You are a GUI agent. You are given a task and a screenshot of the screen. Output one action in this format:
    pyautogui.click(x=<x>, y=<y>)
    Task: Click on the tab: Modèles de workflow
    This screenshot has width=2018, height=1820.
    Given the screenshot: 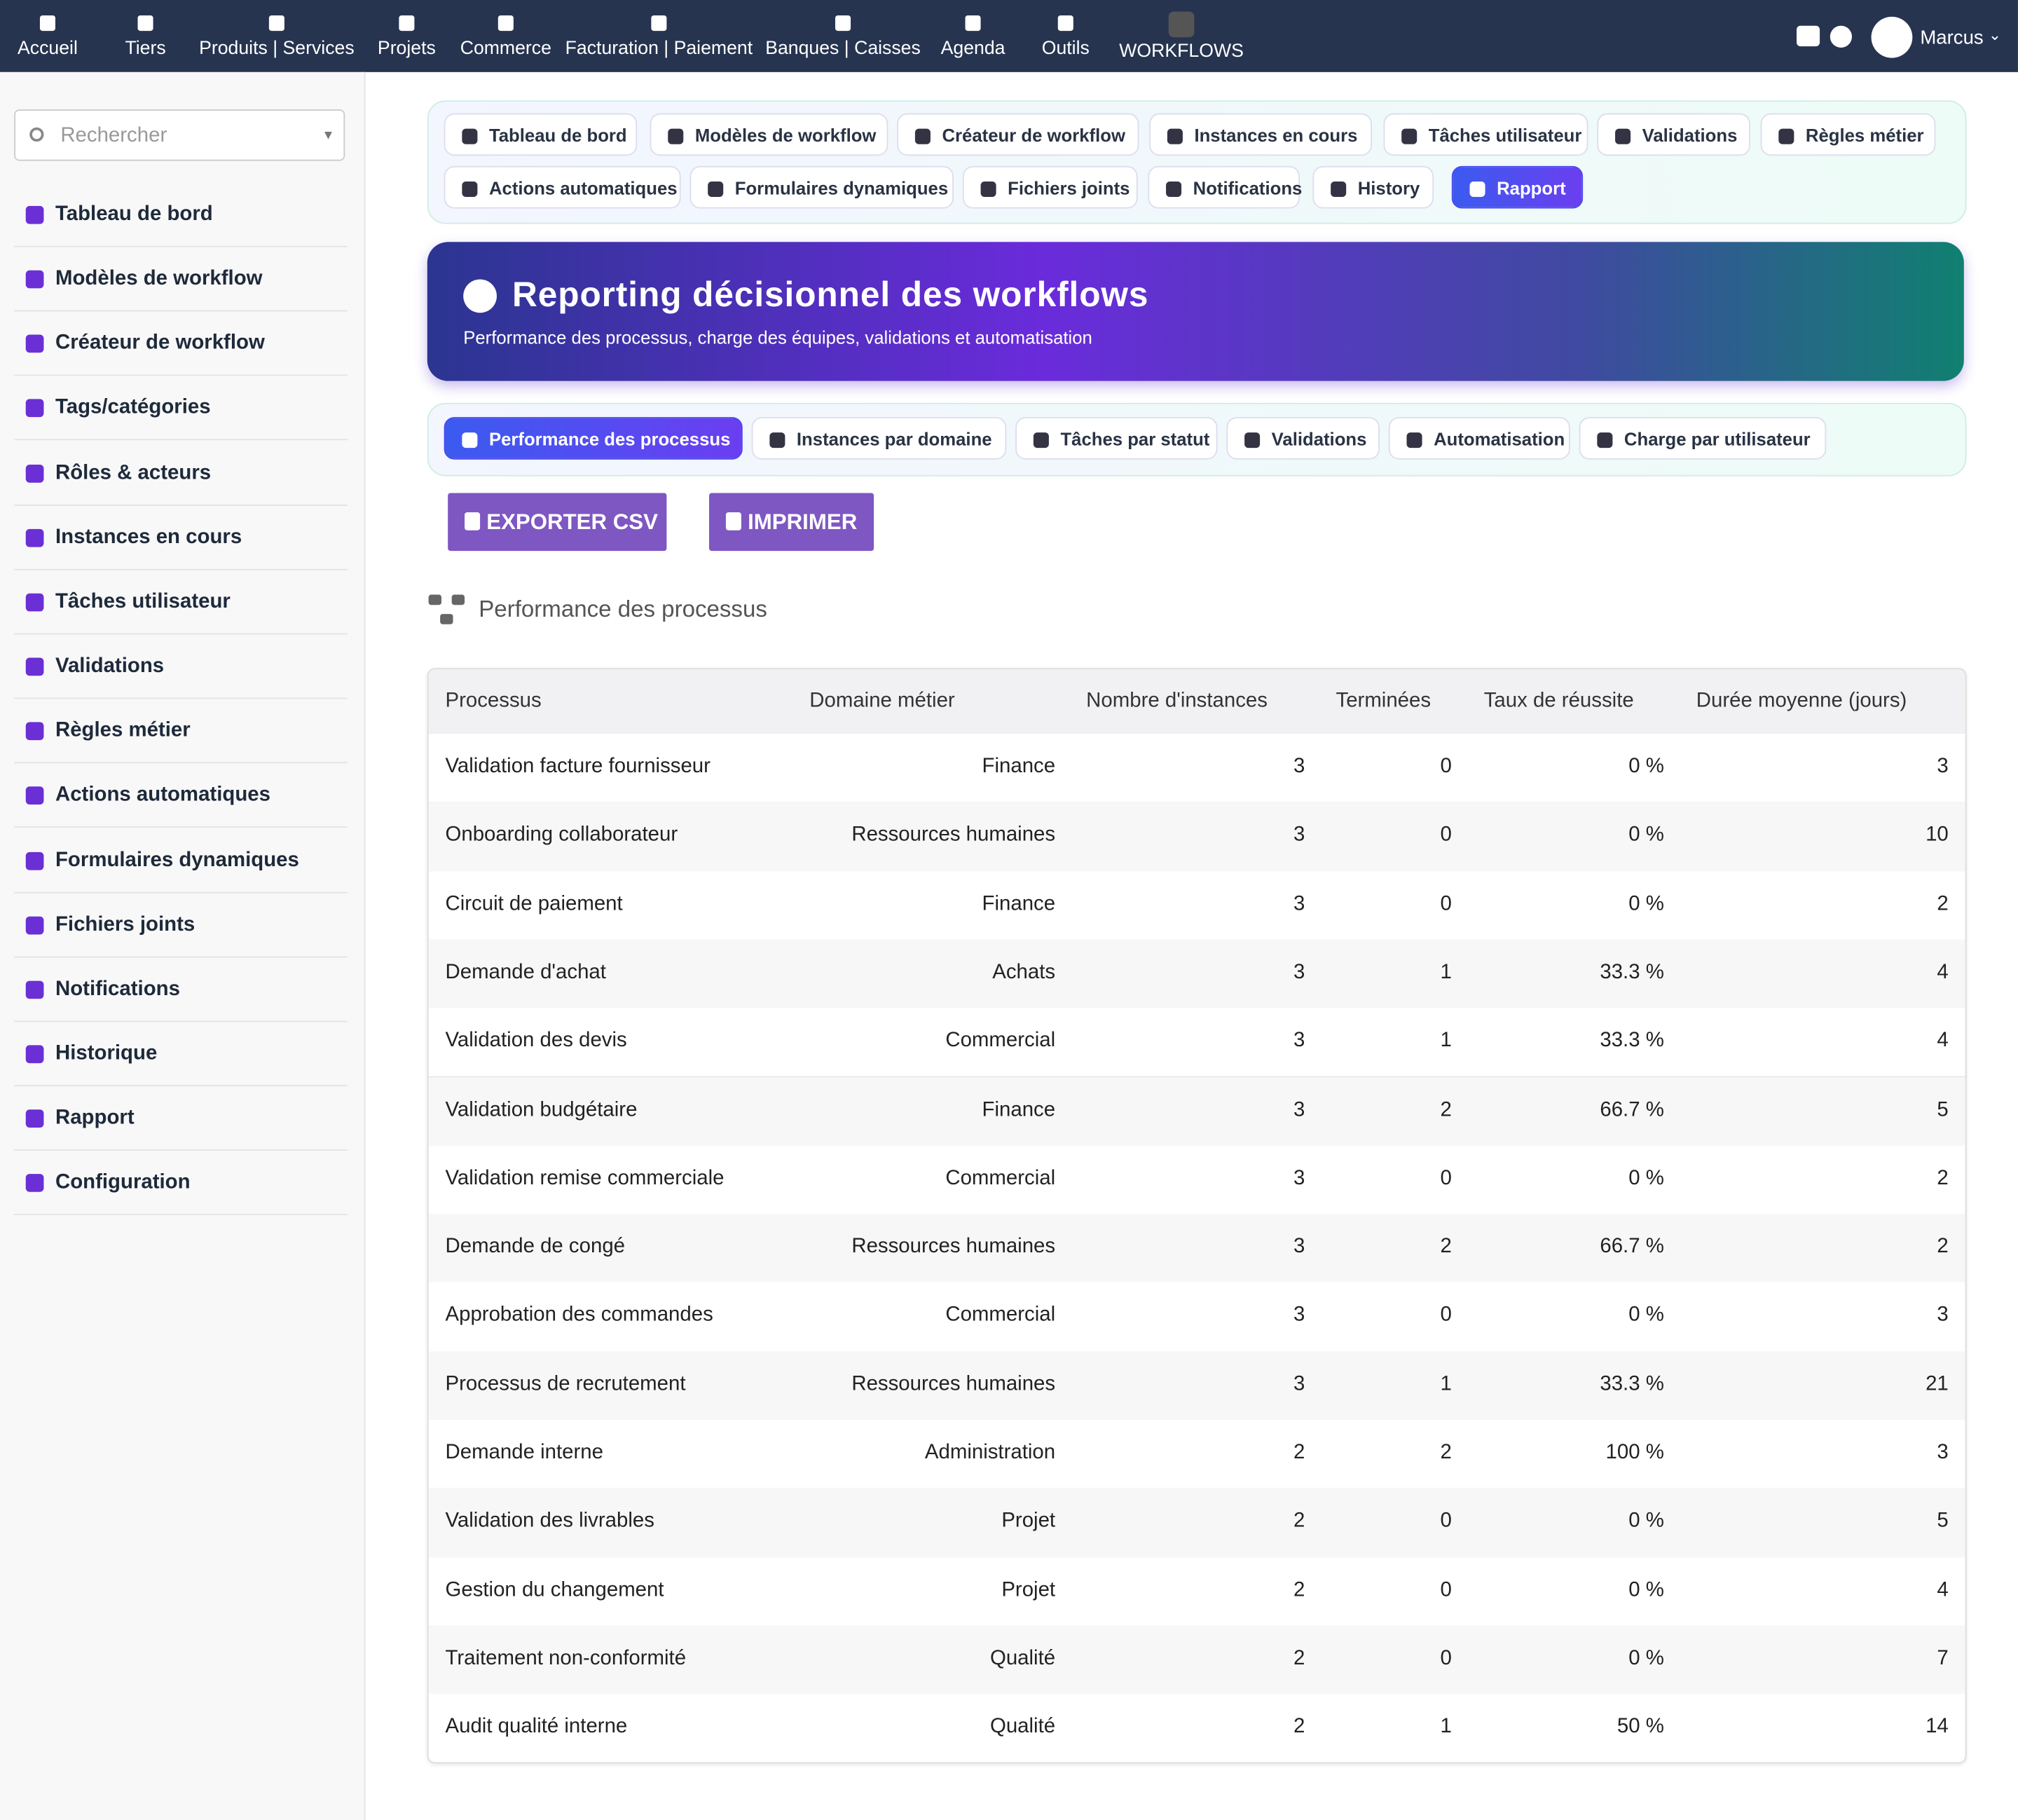 What is the action you would take?
    pyautogui.click(x=769, y=134)
    